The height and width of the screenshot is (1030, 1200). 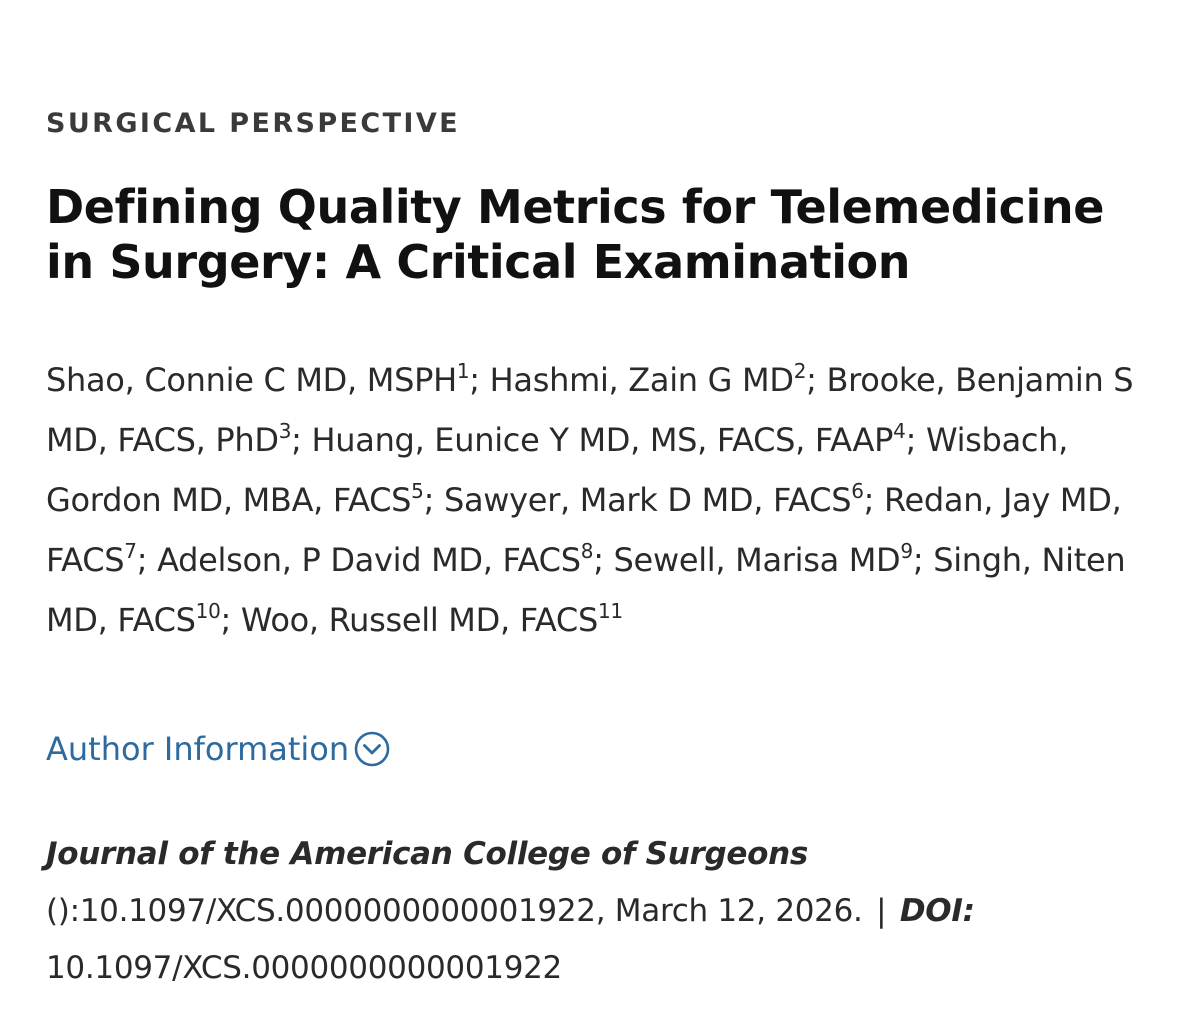 I want to click on article-type-label: SURGICAL PERSPECTIVE, so click(x=253, y=123).